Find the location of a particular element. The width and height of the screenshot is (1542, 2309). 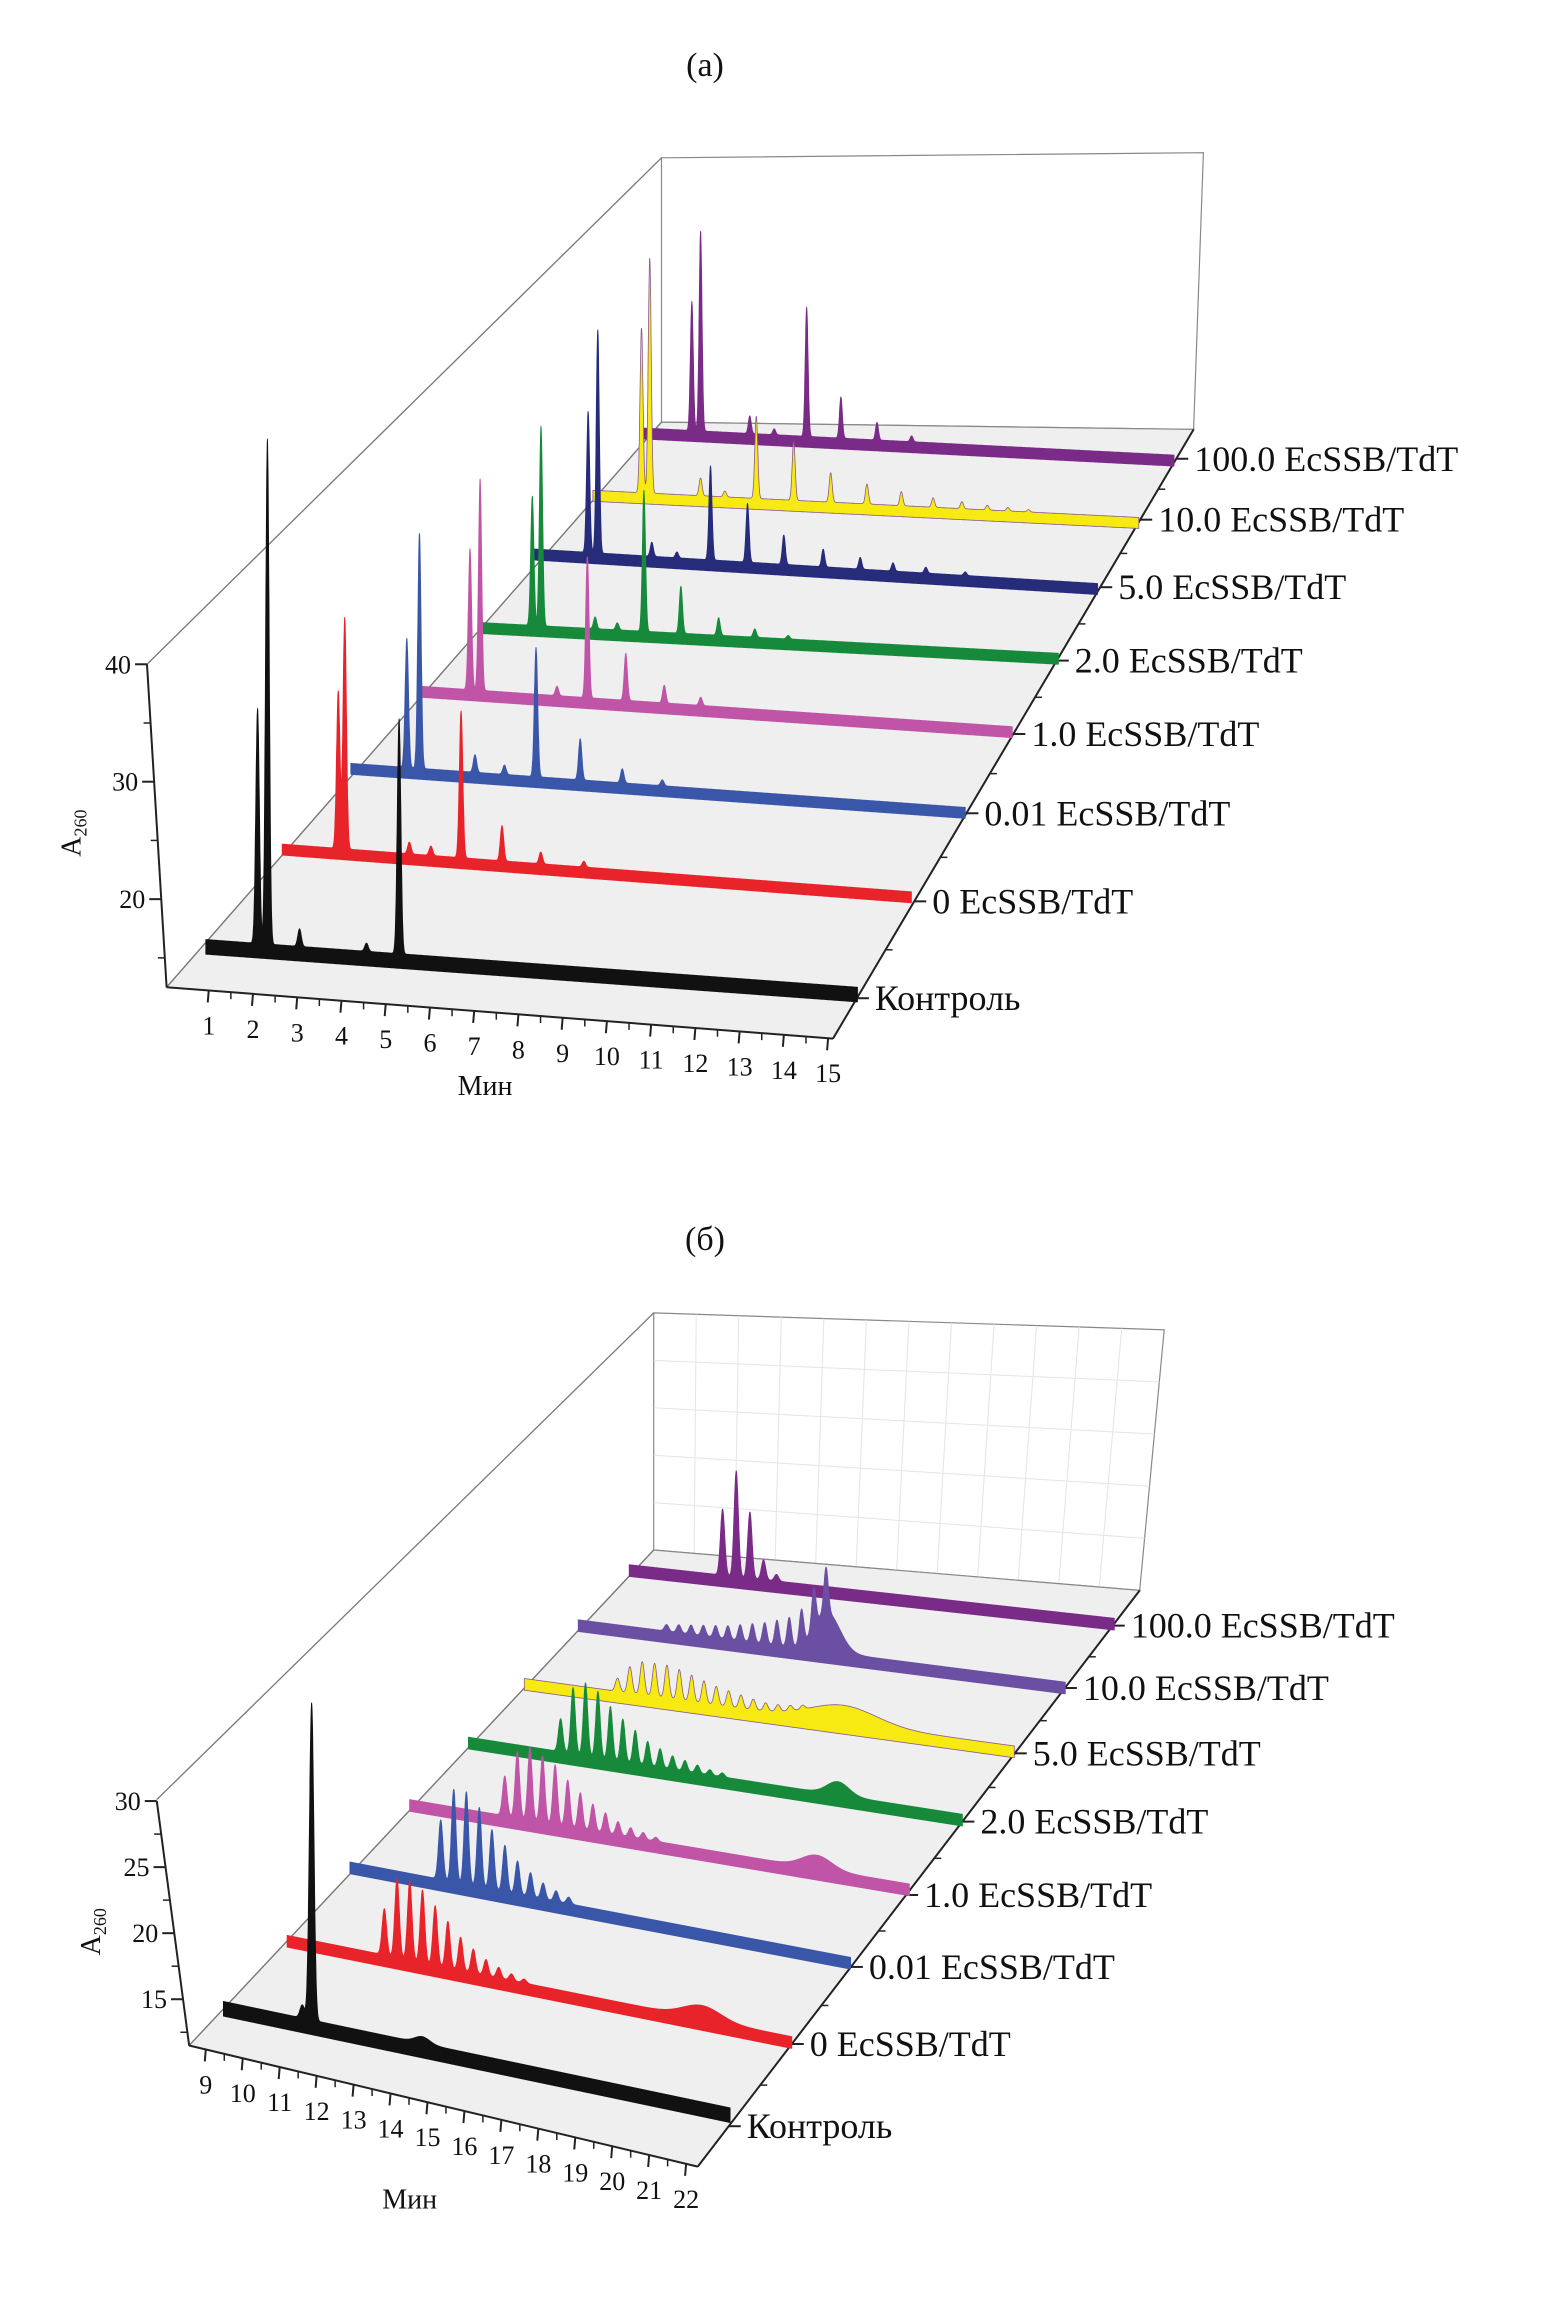

chart-title: (a) is located at coordinates (705, 65).